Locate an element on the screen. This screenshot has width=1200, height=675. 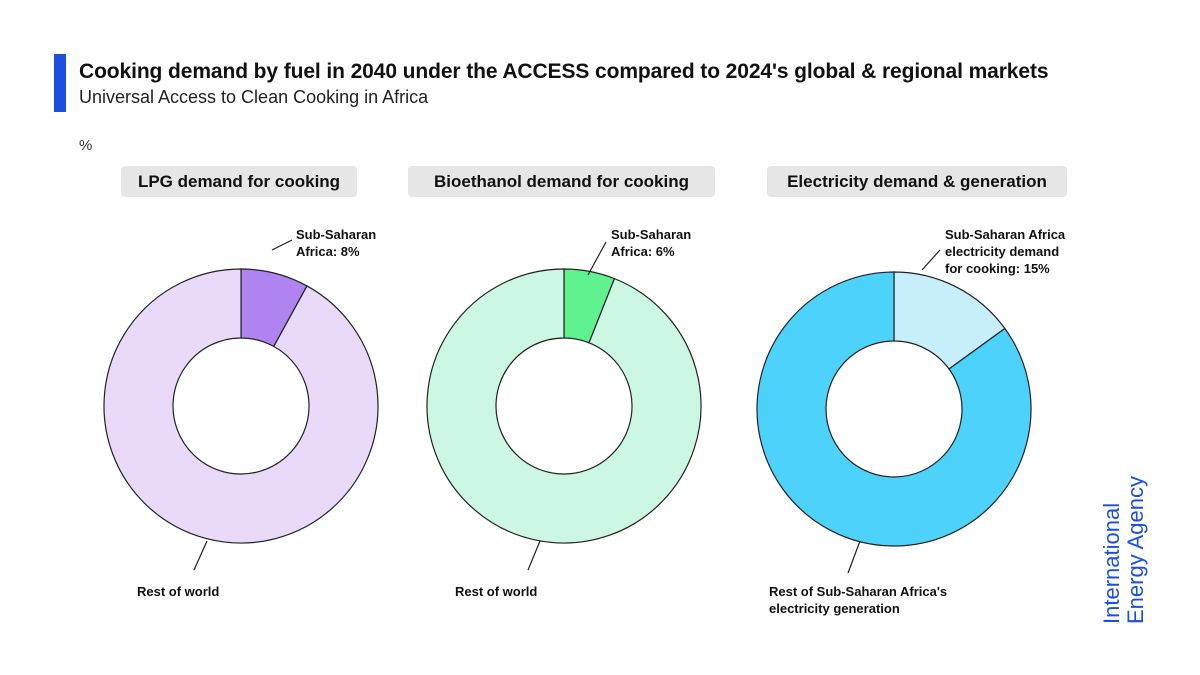
lpg-slice-label-1: Rest of world is located at coordinates (178, 591).